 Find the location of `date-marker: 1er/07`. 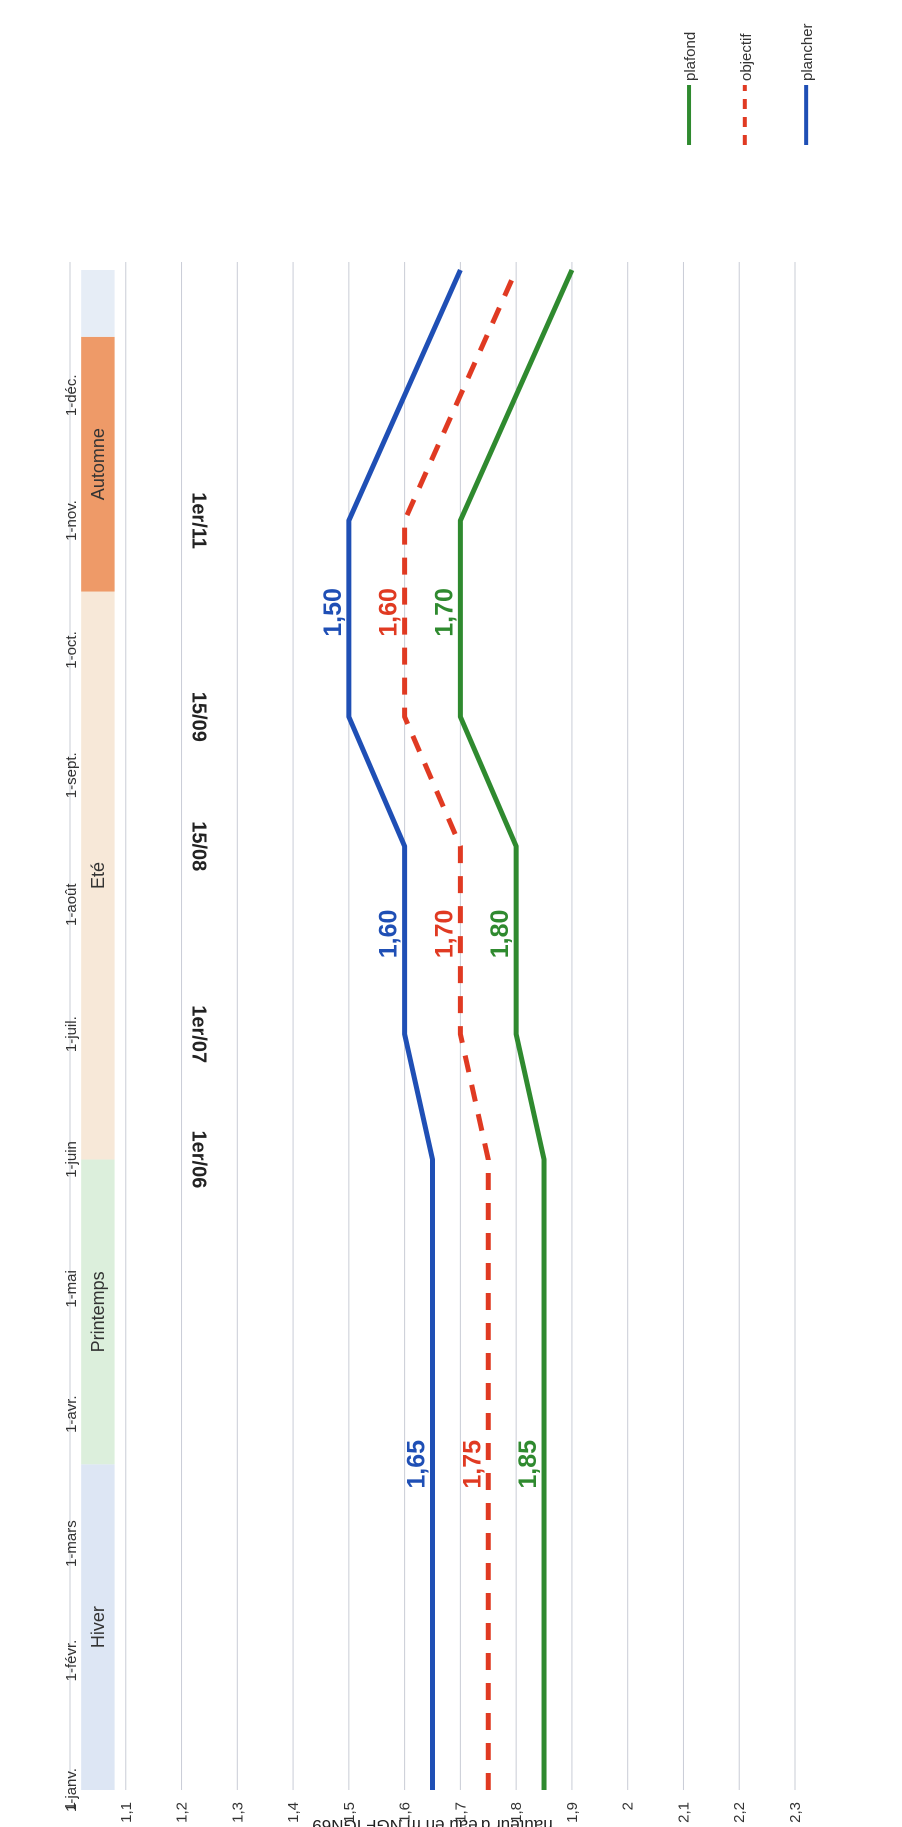

date-marker: 1er/07 is located at coordinates (199, 1034).